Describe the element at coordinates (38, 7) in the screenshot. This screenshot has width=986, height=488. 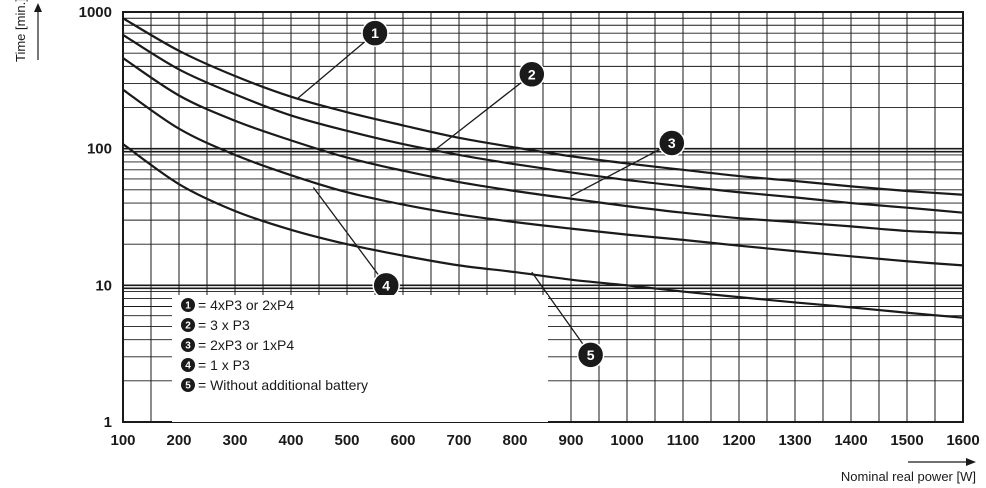
I see `y-axis-arrow-head` at that location.